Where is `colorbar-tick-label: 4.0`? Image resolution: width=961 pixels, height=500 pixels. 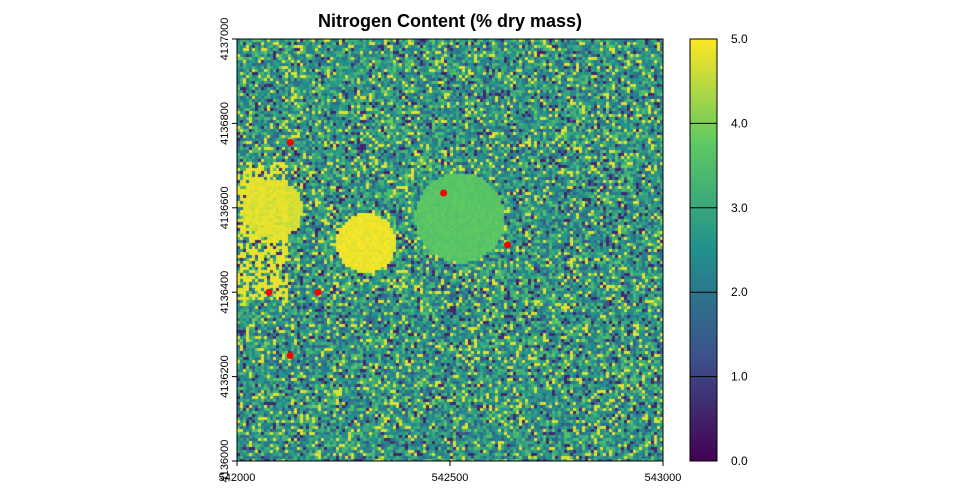 colorbar-tick-label: 4.0 is located at coordinates (739, 123).